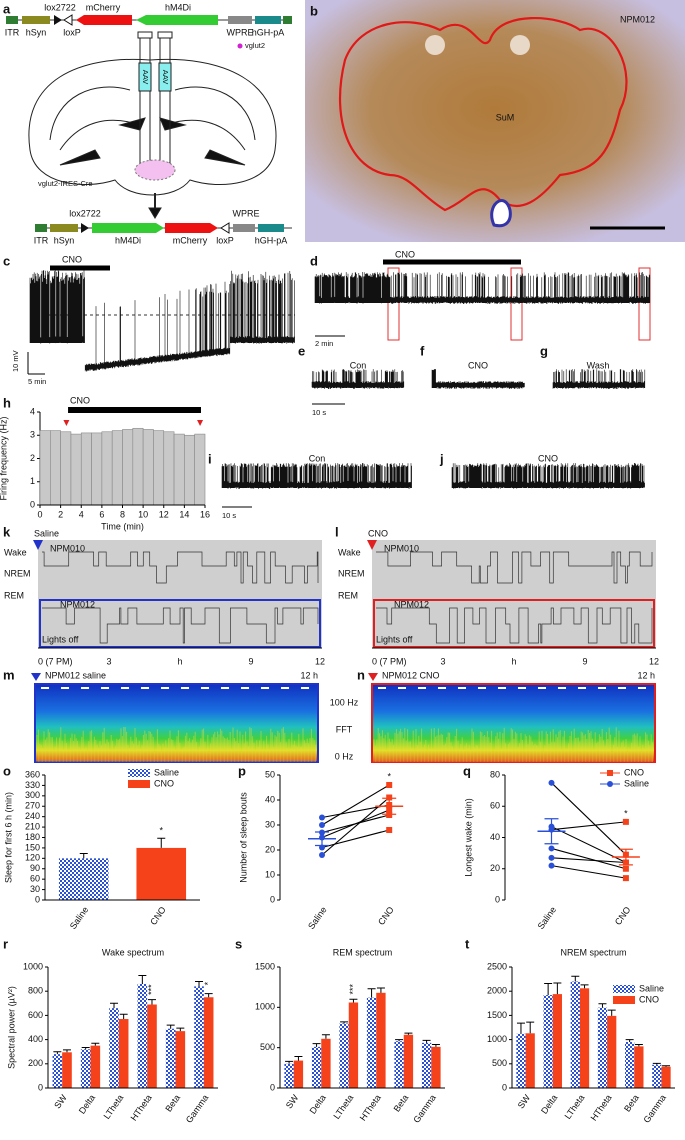 The image size is (685, 1140). I want to click on panel-label: a, so click(7, 8).